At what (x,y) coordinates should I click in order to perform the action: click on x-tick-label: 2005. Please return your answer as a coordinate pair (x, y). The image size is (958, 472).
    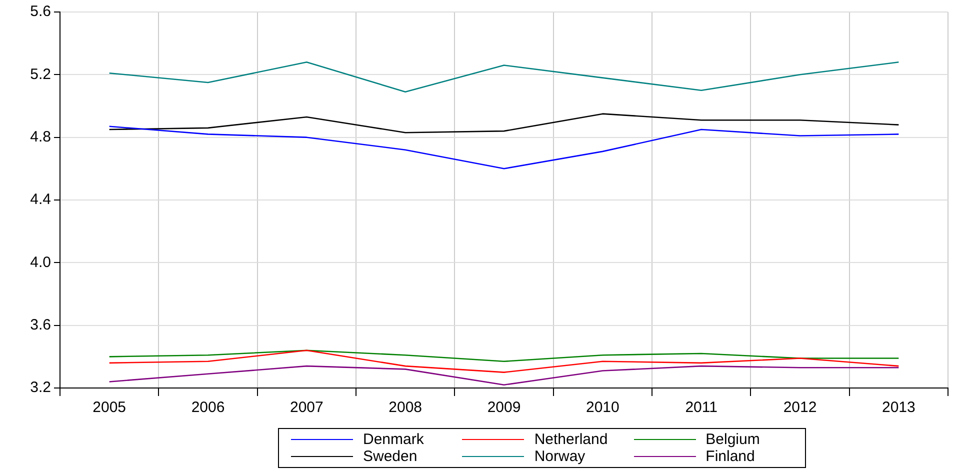
    Looking at the image, I should click on (109, 407).